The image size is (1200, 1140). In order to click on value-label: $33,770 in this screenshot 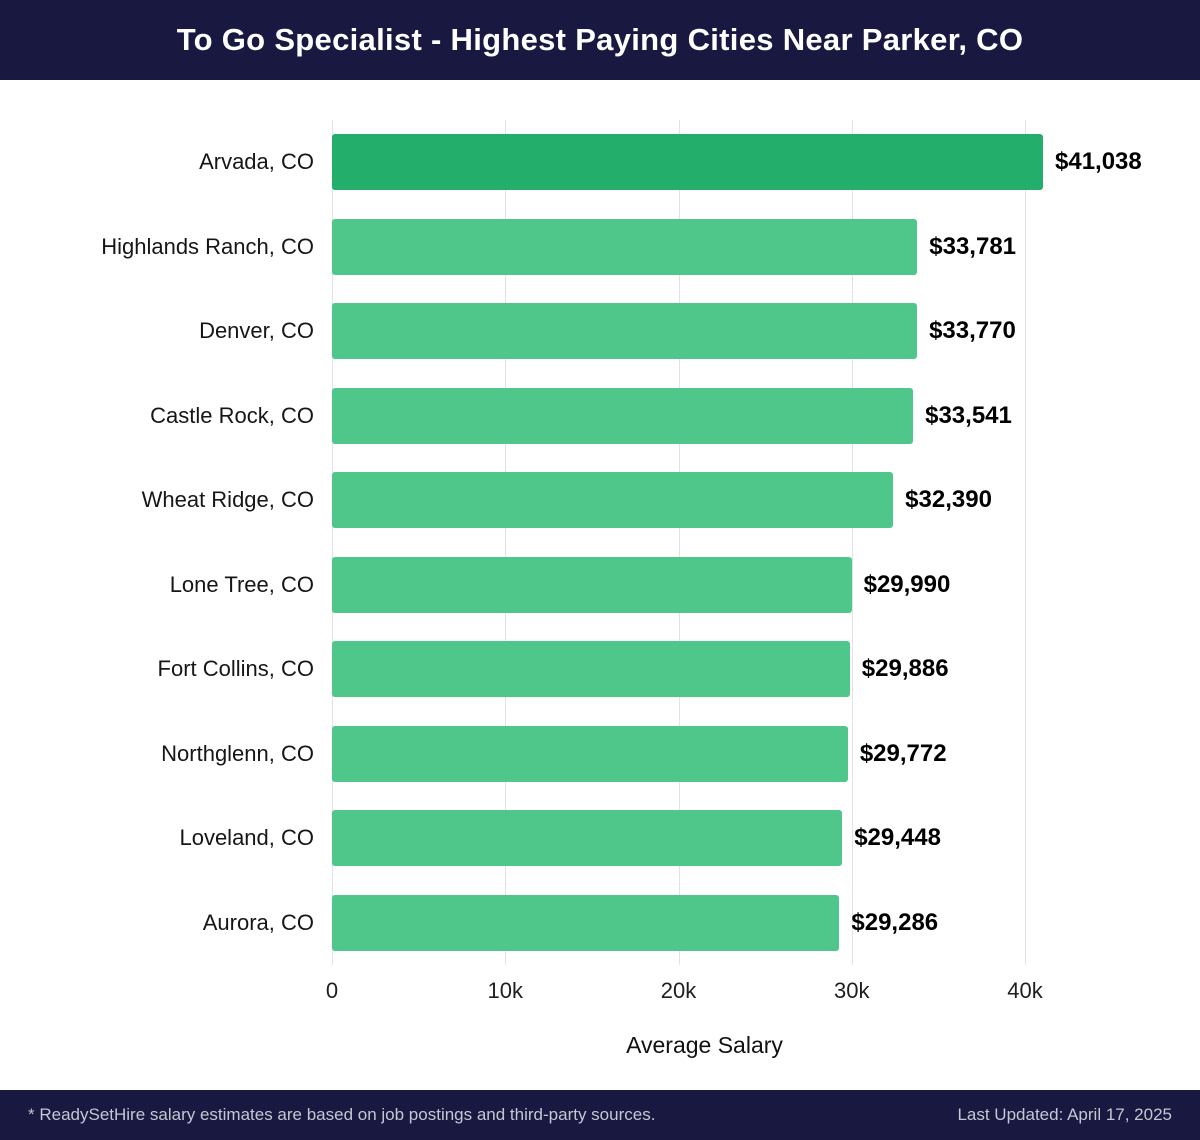, I will do `click(972, 331)`.